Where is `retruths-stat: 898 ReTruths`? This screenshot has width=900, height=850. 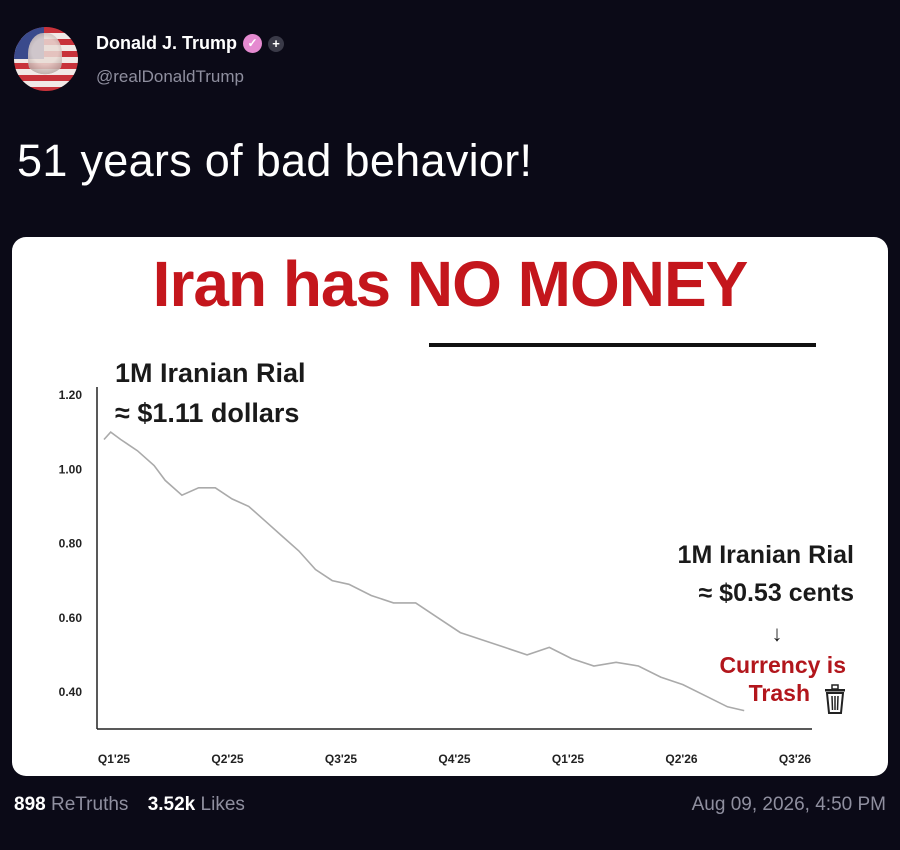 retruths-stat: 898 ReTruths is located at coordinates (71, 804).